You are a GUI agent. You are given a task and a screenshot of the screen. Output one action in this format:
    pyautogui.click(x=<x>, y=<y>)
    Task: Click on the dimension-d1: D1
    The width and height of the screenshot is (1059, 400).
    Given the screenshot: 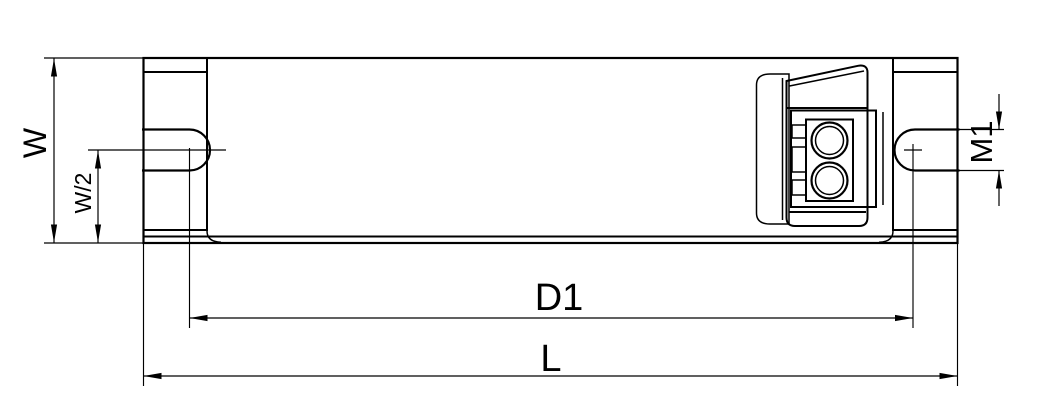 What is the action you would take?
    pyautogui.click(x=551, y=299)
    